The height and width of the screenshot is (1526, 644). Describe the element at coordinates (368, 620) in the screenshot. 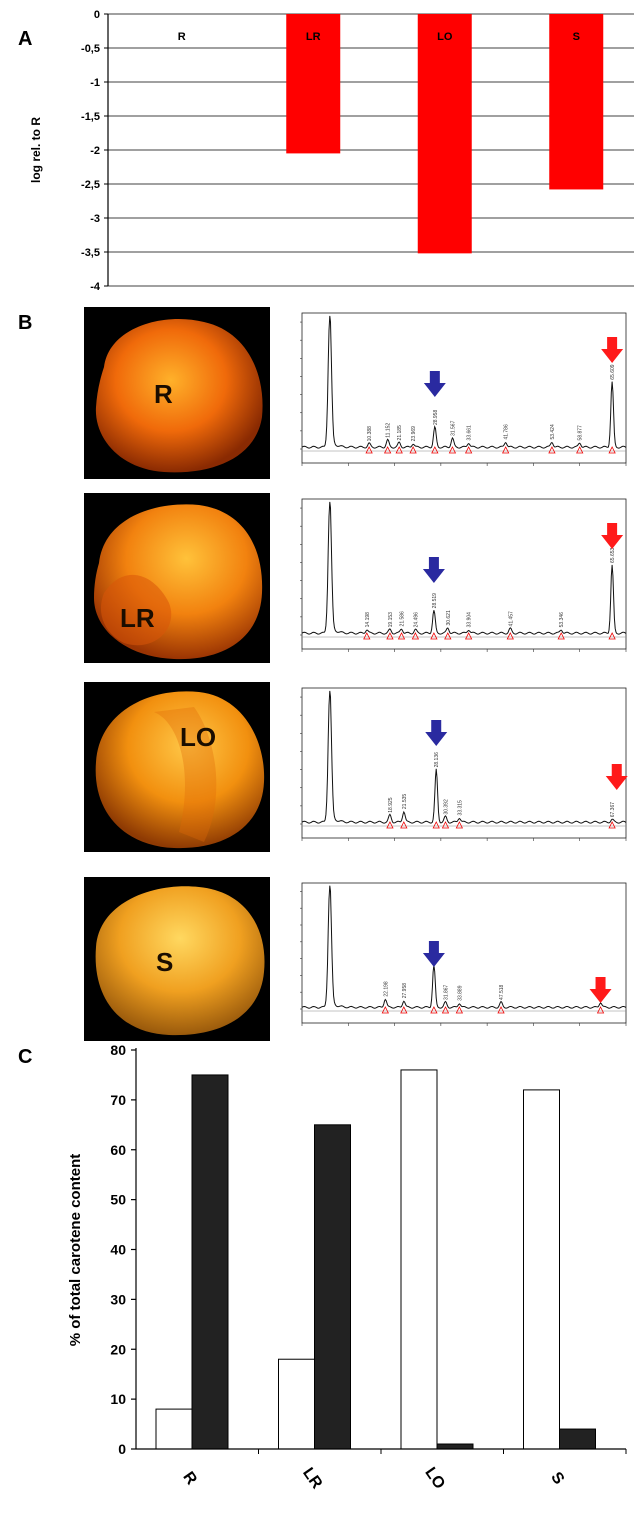

I see `retention-time-label: 14.198` at that location.